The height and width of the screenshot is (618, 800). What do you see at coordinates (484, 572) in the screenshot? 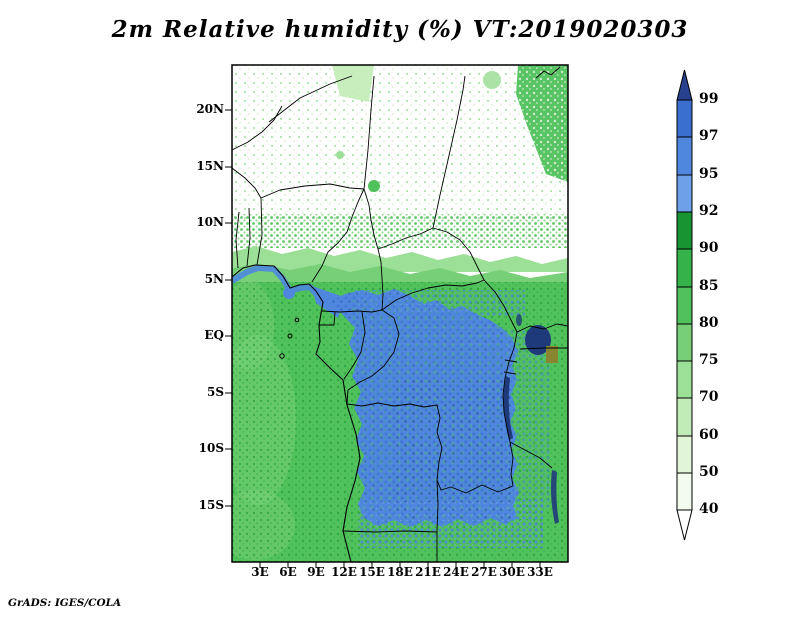
I see `x-tick-label: 27E` at bounding box center [484, 572].